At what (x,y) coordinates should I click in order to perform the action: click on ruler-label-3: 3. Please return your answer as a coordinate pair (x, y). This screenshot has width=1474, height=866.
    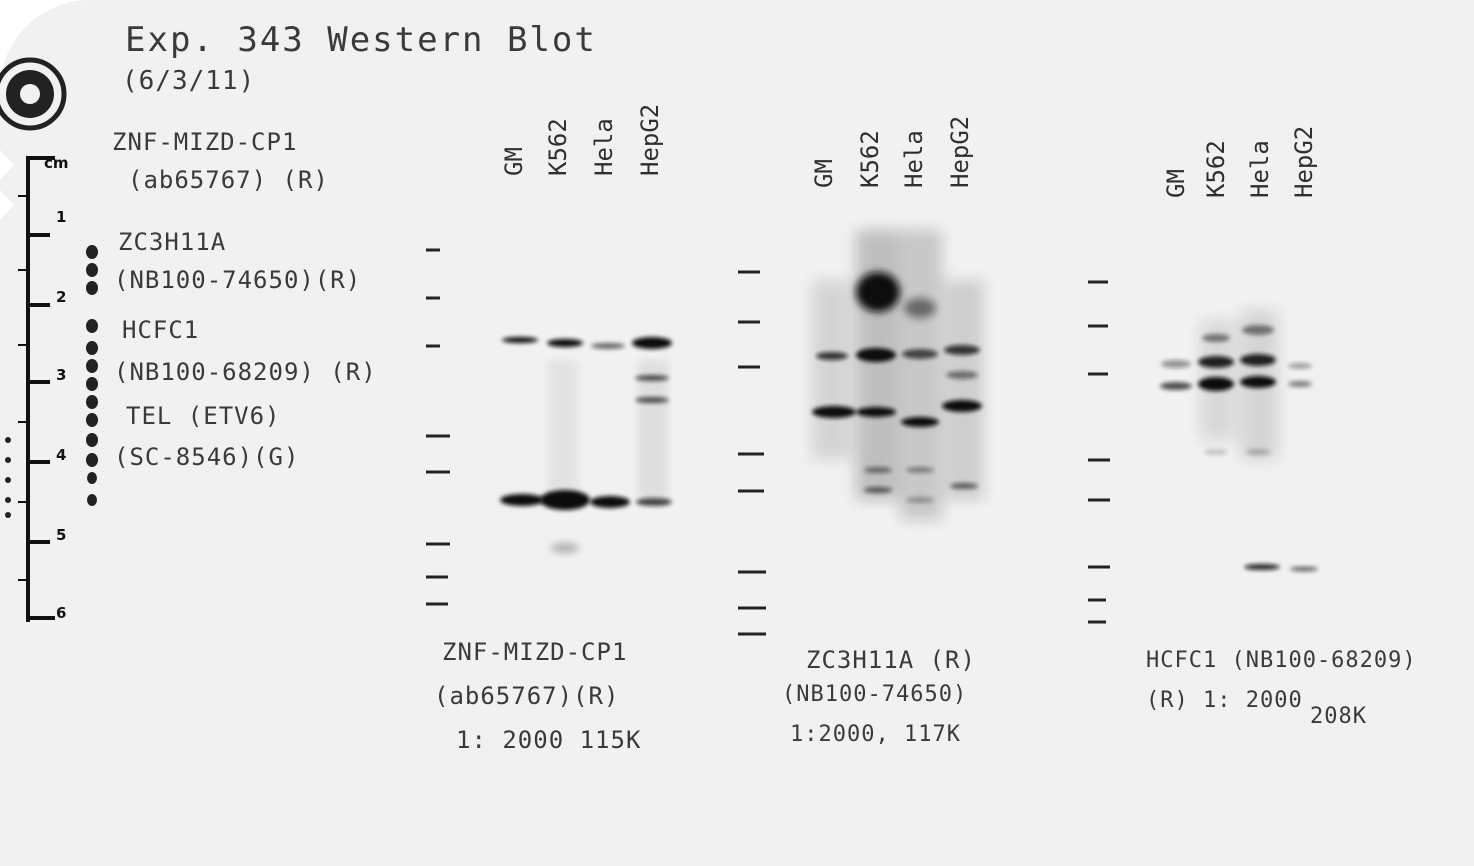
    Looking at the image, I should click on (61, 375).